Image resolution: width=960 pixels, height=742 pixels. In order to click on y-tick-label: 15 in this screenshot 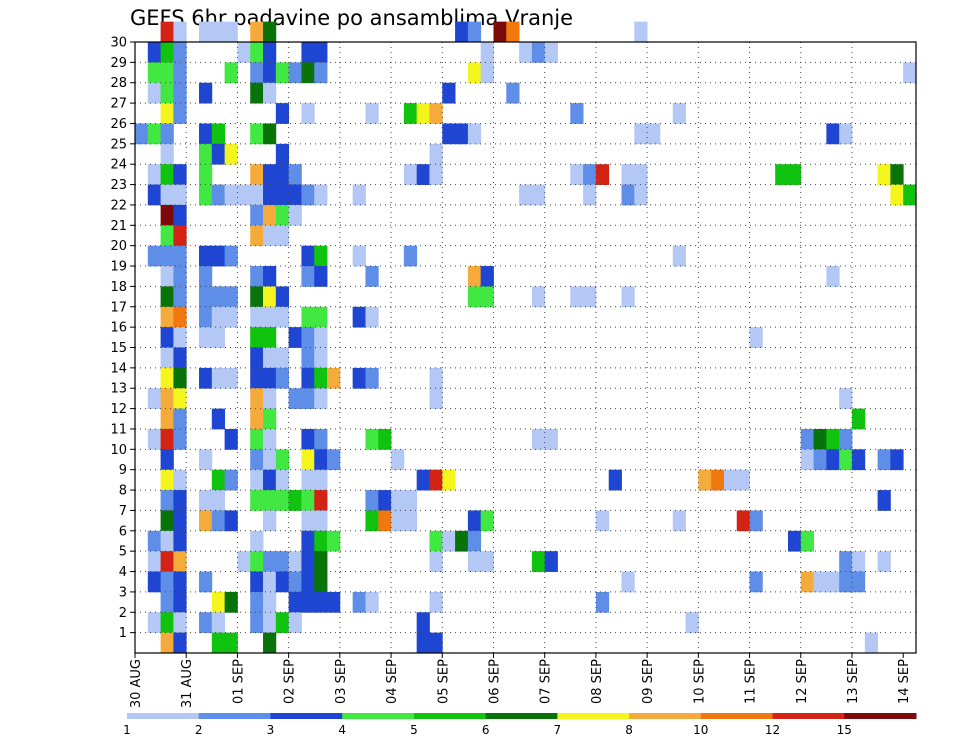, I will do `click(118, 348)`.